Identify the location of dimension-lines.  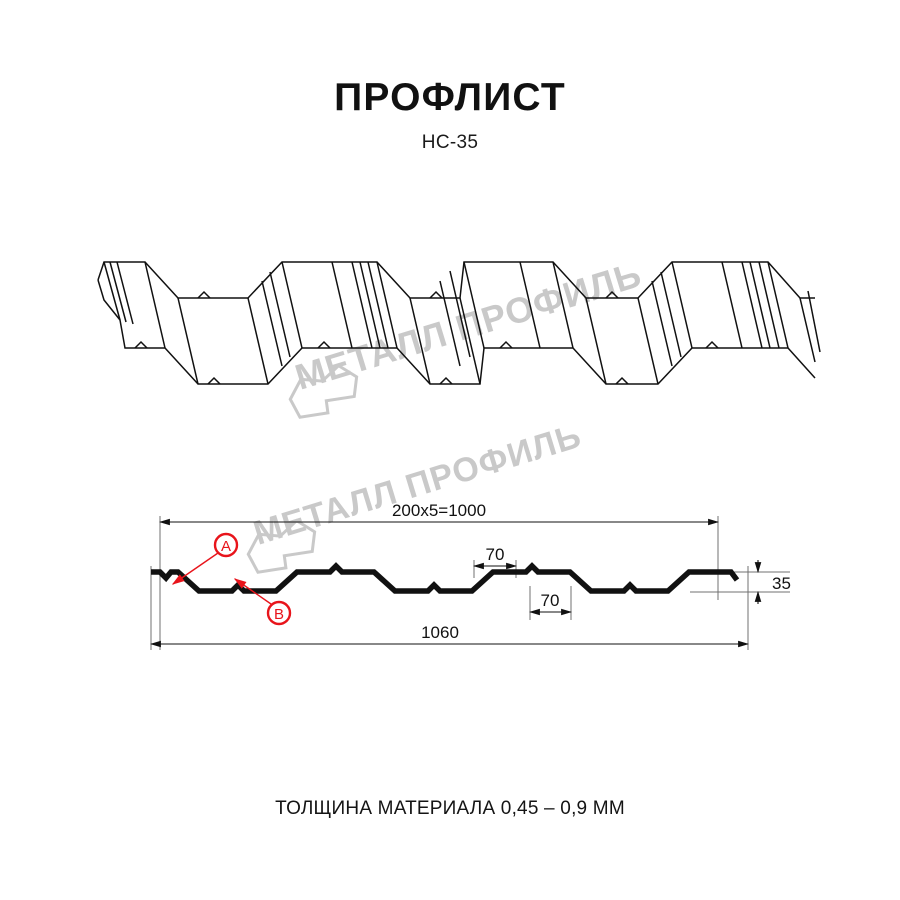
(455, 583).